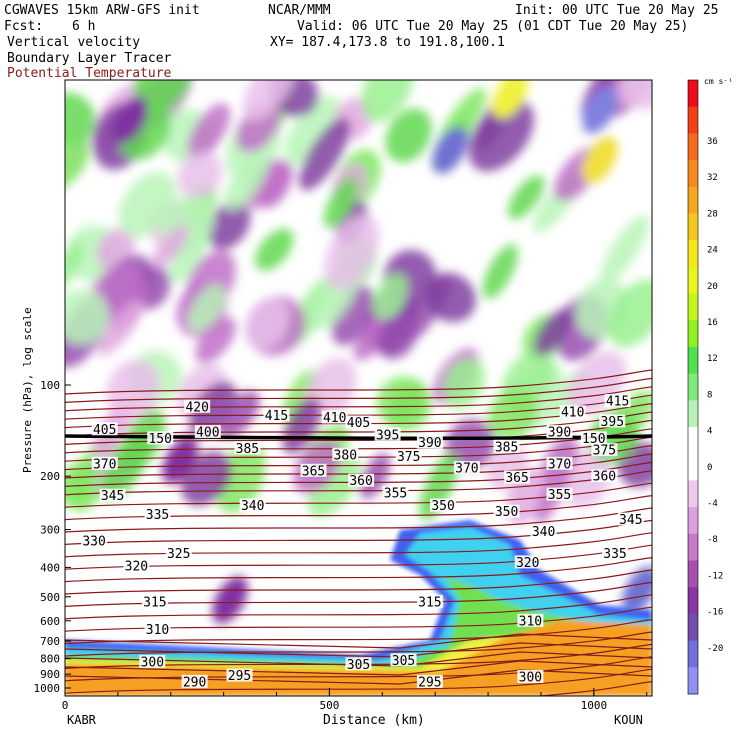 Image resolution: width=740 pixels, height=740 pixels. I want to click on theta-label: 335, so click(157, 515).